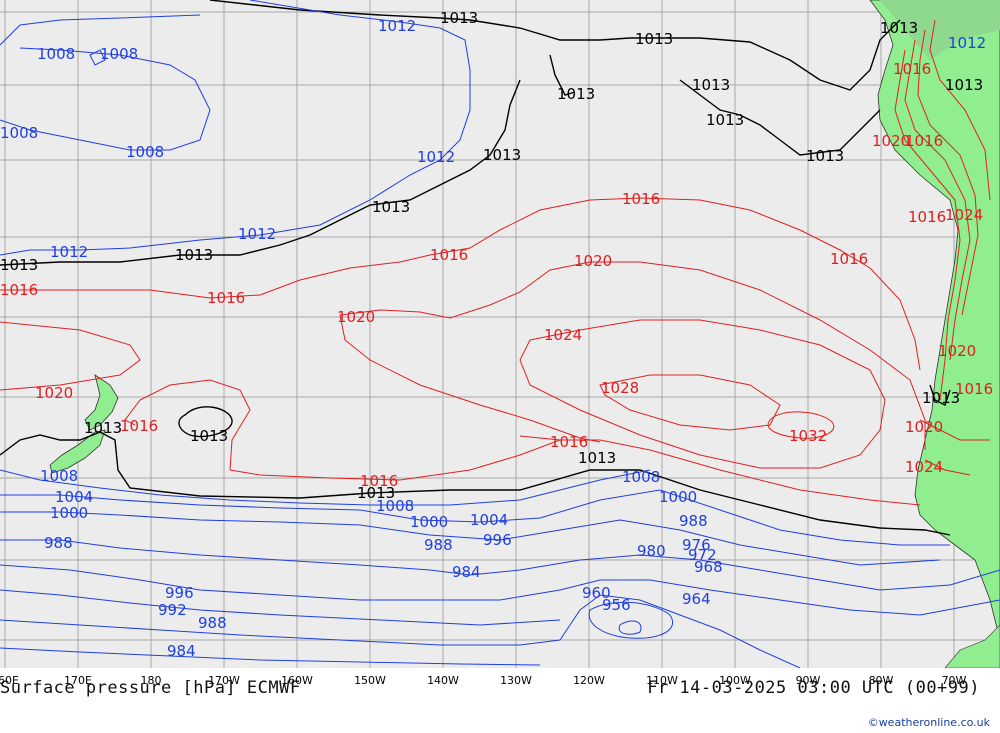 This screenshot has height=733, width=1000. I want to click on valid-time: Fr 14-03-2025 03:00 UTC (00+99), so click(813, 688).